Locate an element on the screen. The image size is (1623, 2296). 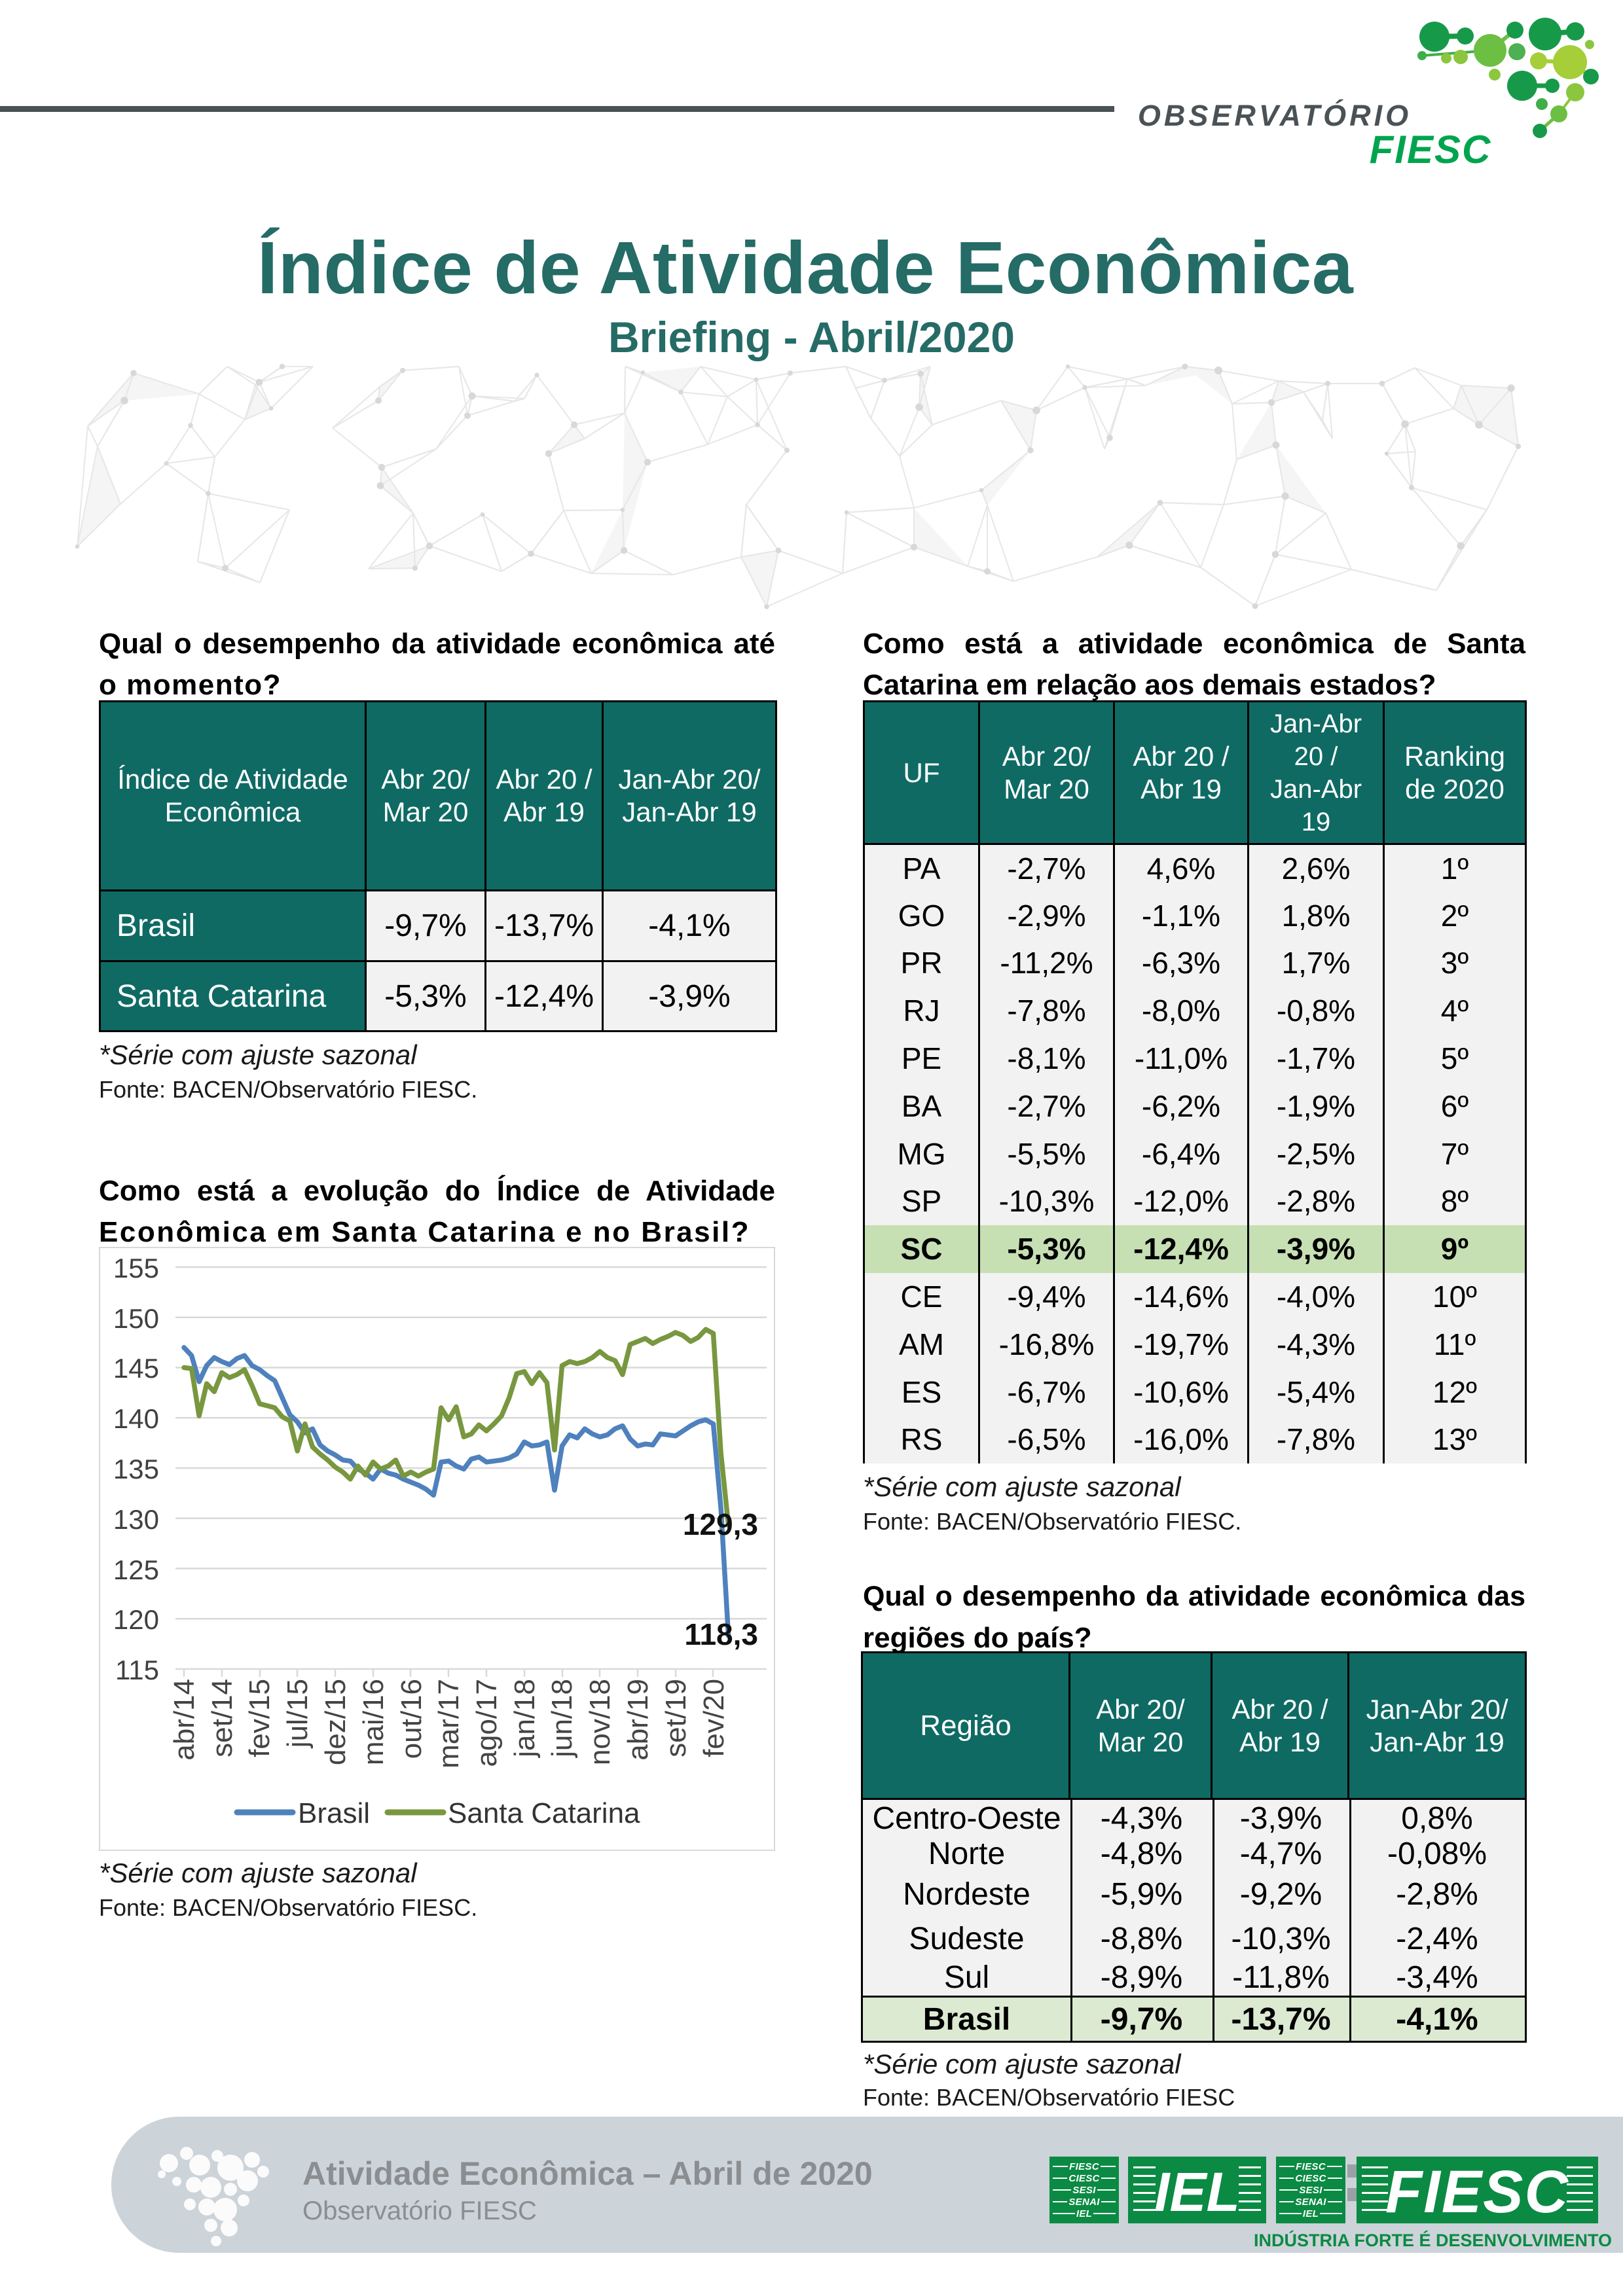
svg-text: jul/15 is located at coordinates (298, 1714).